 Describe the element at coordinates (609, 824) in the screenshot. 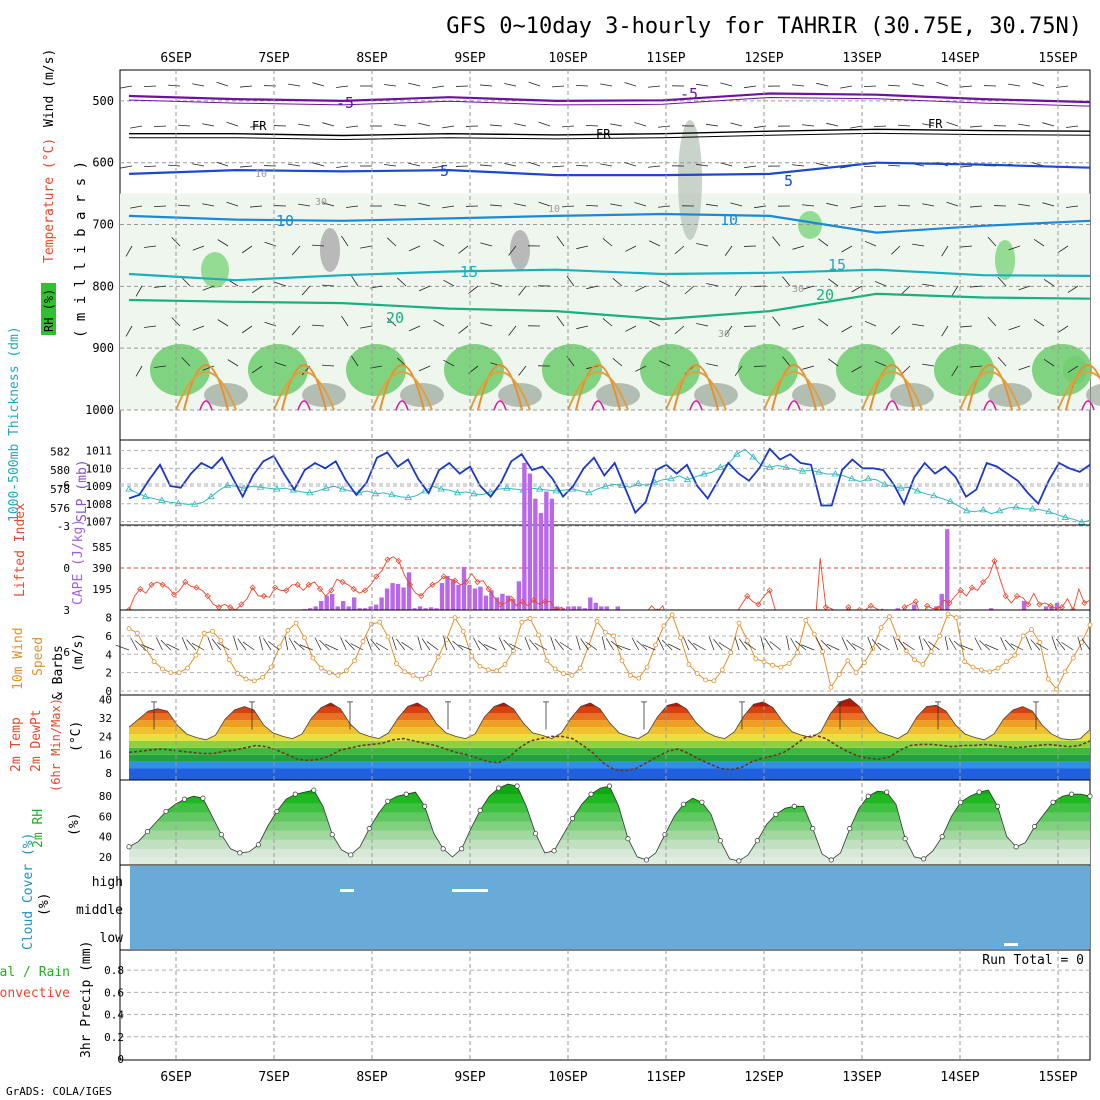

I see `rh-bands` at that location.